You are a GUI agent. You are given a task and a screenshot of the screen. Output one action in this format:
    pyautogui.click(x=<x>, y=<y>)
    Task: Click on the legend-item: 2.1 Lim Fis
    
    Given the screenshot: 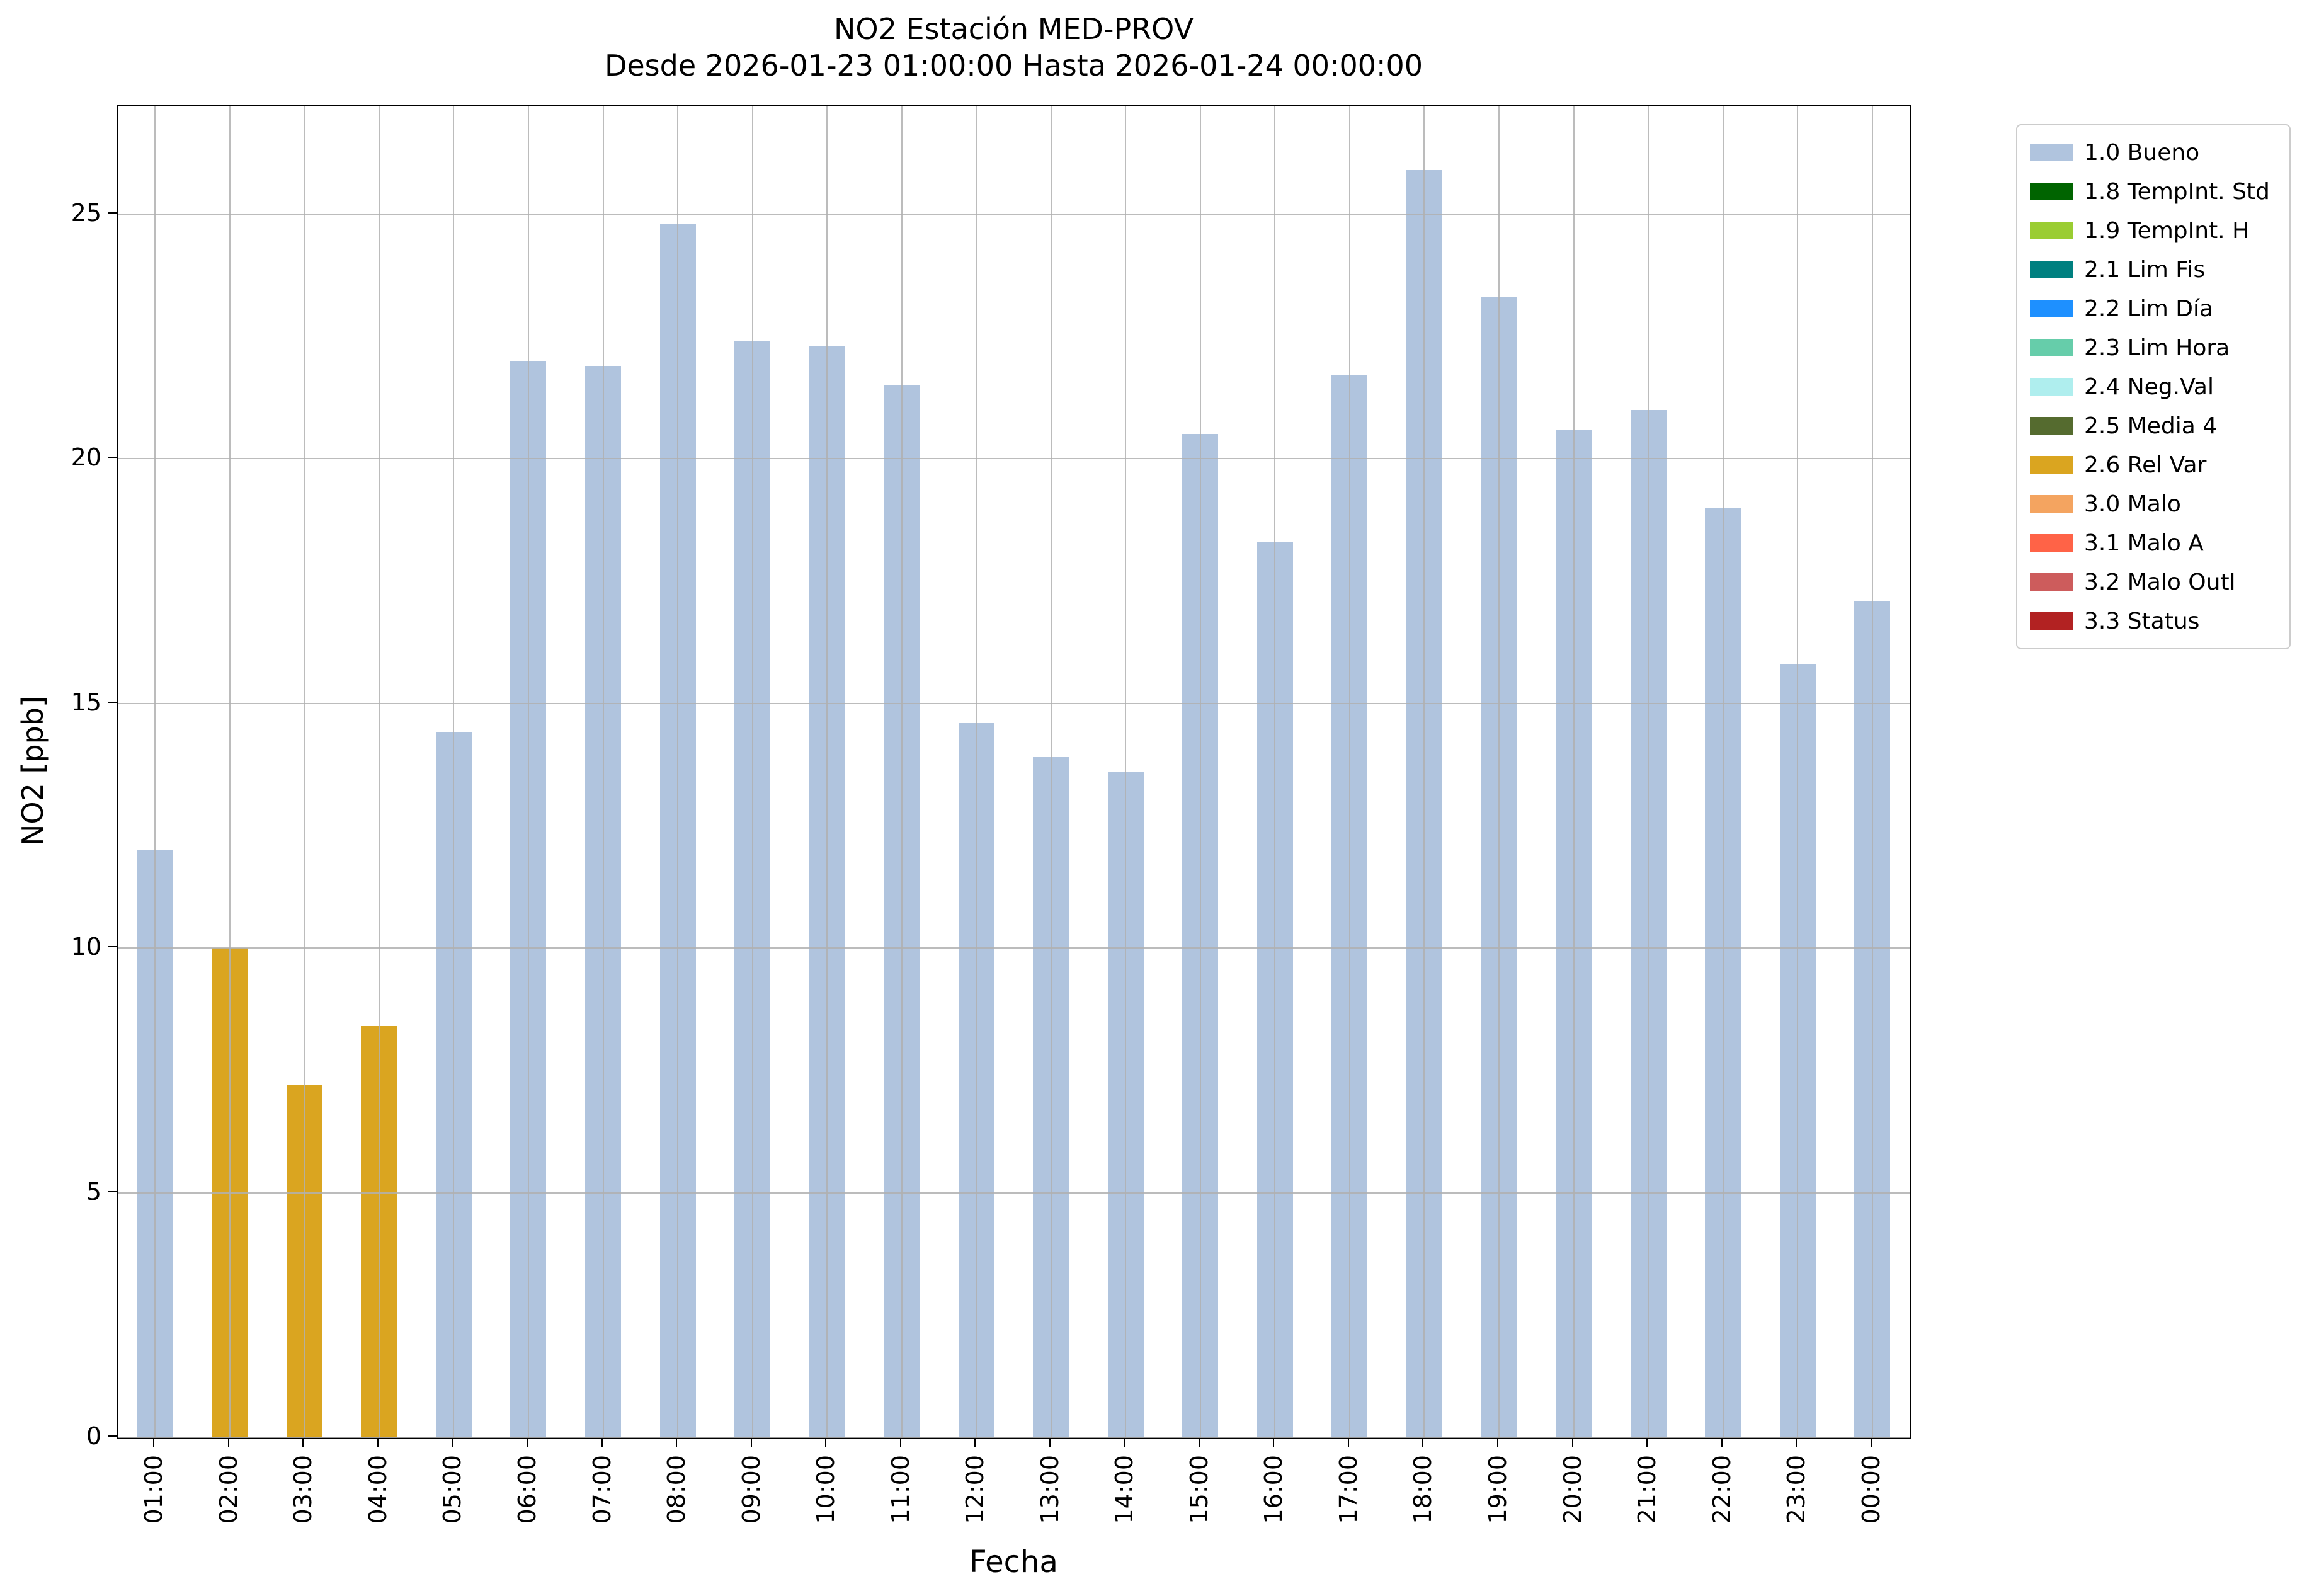 What is the action you would take?
    pyautogui.click(x=2153, y=269)
    